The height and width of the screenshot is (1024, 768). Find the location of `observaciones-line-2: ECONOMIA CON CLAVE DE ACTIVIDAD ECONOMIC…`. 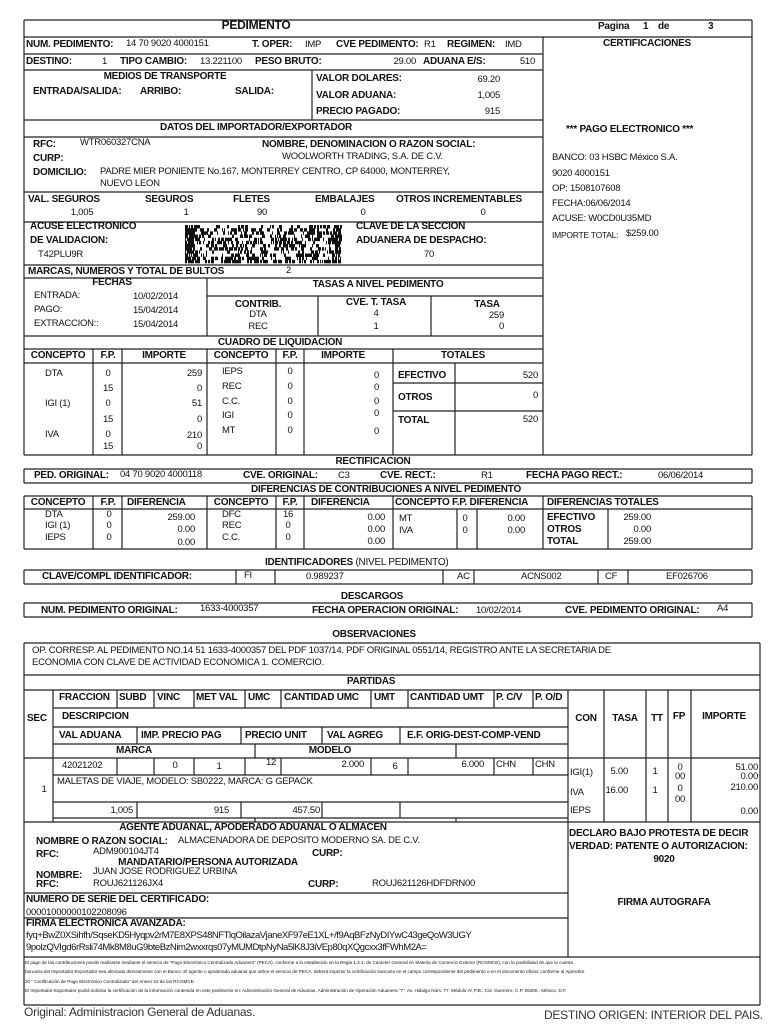

observaciones-line-2: ECONOMIA CON CLAVE DE ACTIVIDAD ECONOMIC… is located at coordinates (178, 662).